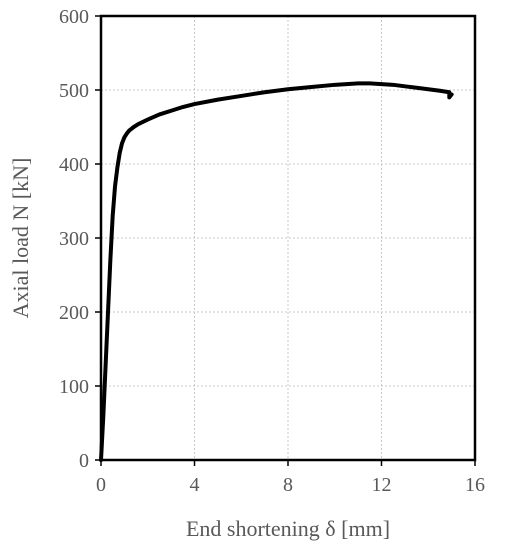 This screenshot has height=548, width=518. Describe the element at coordinates (74, 387) in the screenshot. I see `y-tick-label: 100` at that location.